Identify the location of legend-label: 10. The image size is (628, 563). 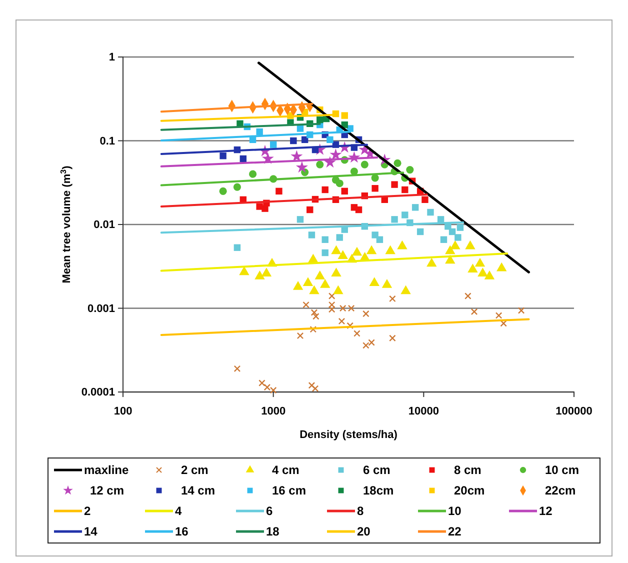
(455, 511).